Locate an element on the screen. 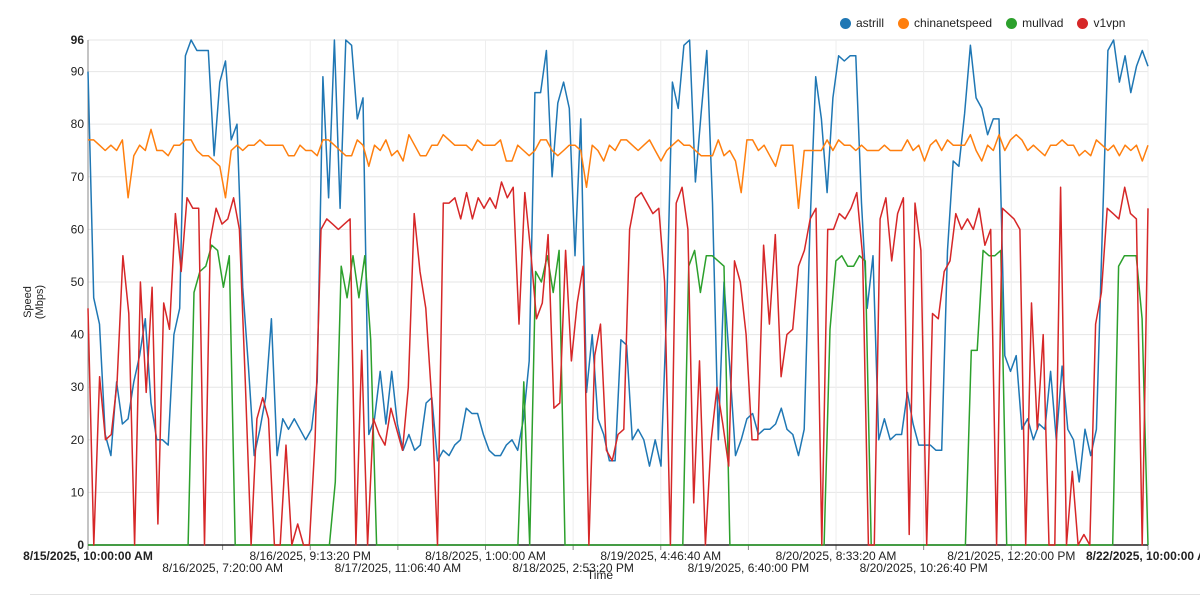  x-tick-label: 8/18/2025, 1:00:00 AM is located at coordinates (485, 556).